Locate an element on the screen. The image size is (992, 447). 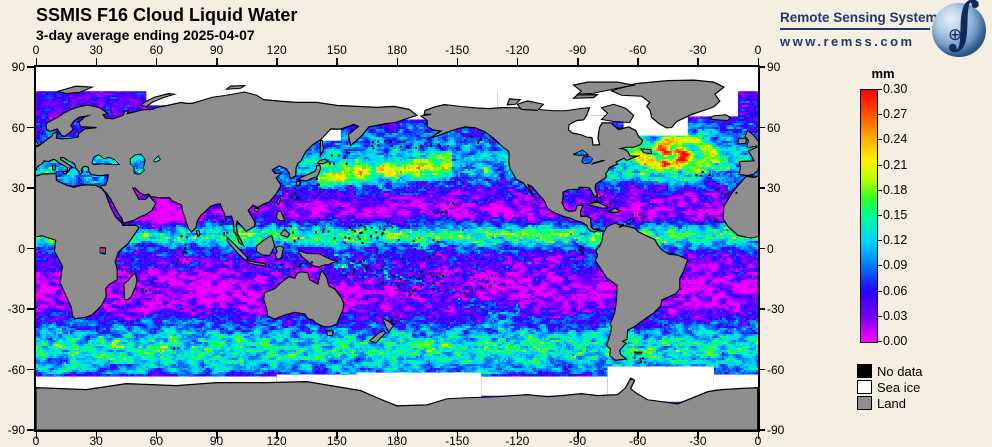
legend-row: Land is located at coordinates (890, 403).